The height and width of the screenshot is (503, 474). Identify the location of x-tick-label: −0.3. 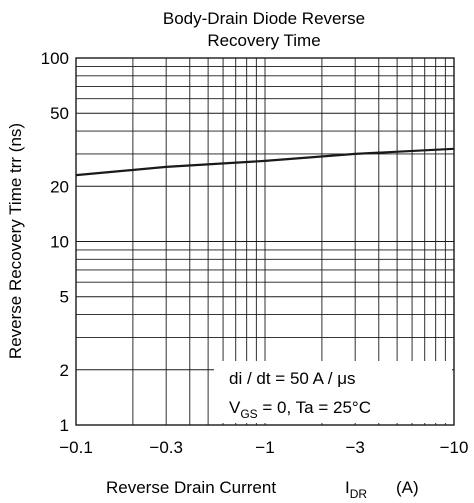
(166, 447).